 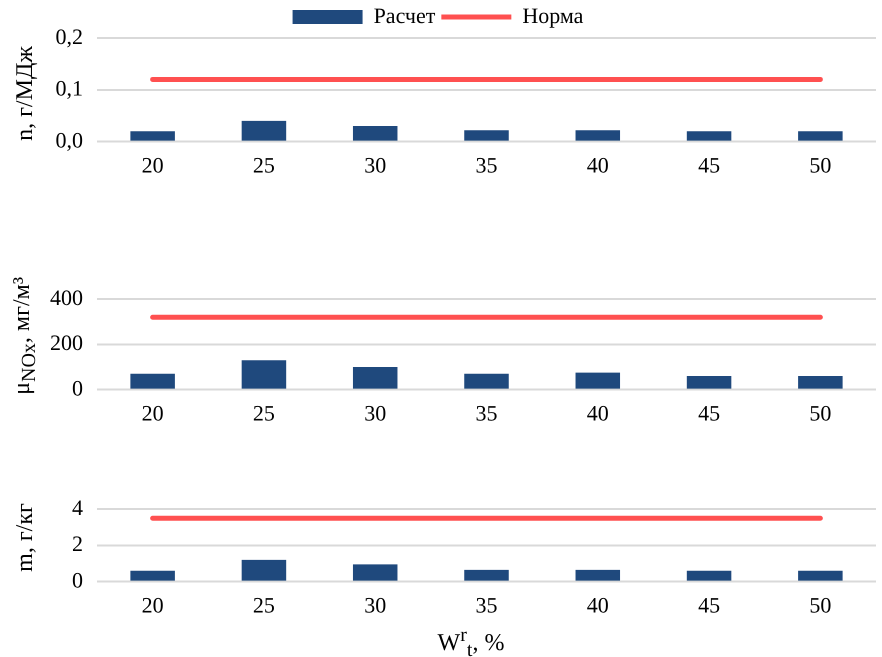 What do you see at coordinates (25, 93) in the screenshot?
I see `y-axis-title: n, г/МДж` at bounding box center [25, 93].